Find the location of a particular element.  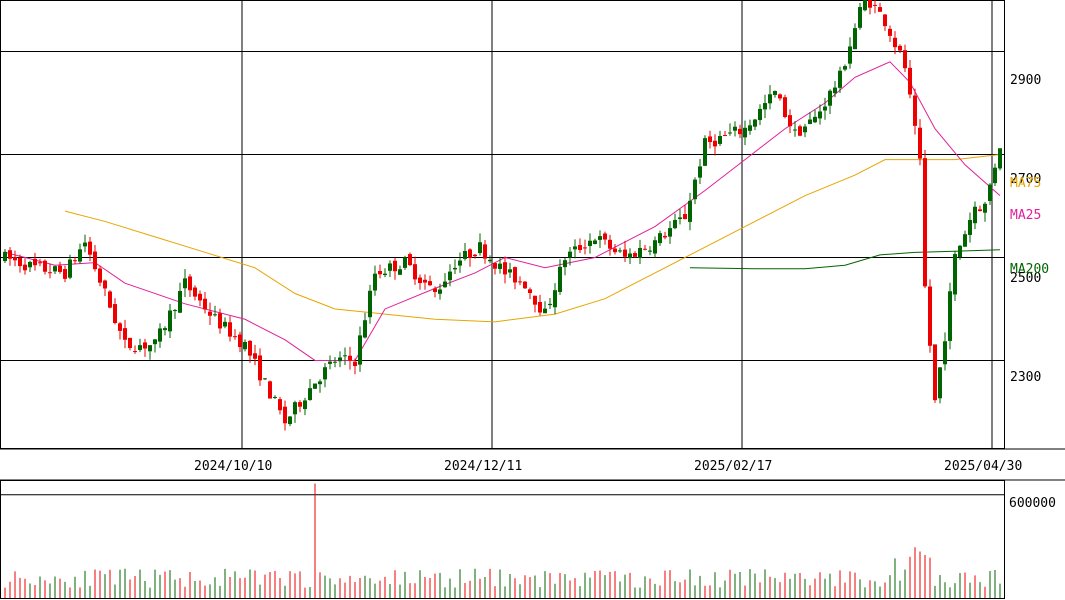

date-label-2: 2024/12/11 is located at coordinates (483, 466).